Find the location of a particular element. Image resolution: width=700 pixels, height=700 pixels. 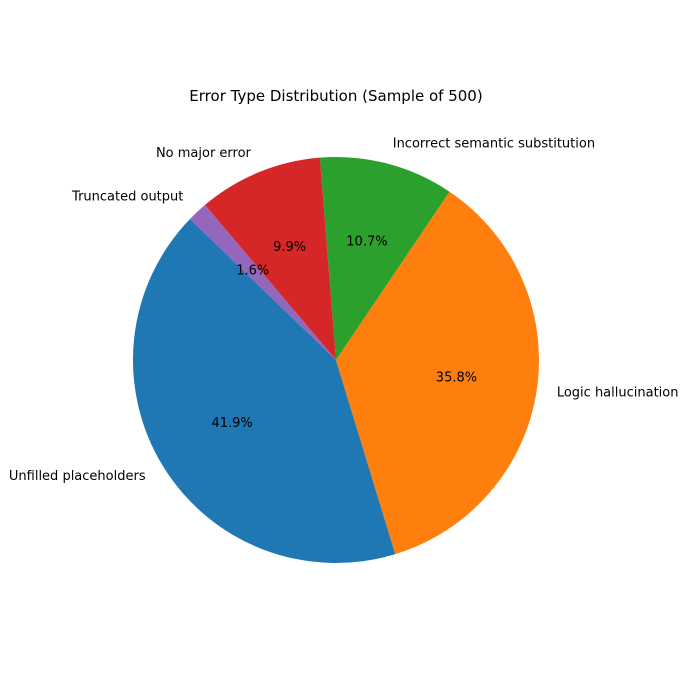

slice-label-no-major-error: No major error is located at coordinates (204, 153).